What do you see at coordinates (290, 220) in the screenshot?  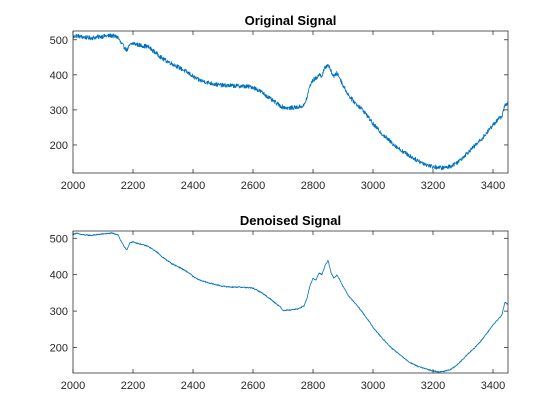 I see `chart-title-denoised: Denoised Signal` at bounding box center [290, 220].